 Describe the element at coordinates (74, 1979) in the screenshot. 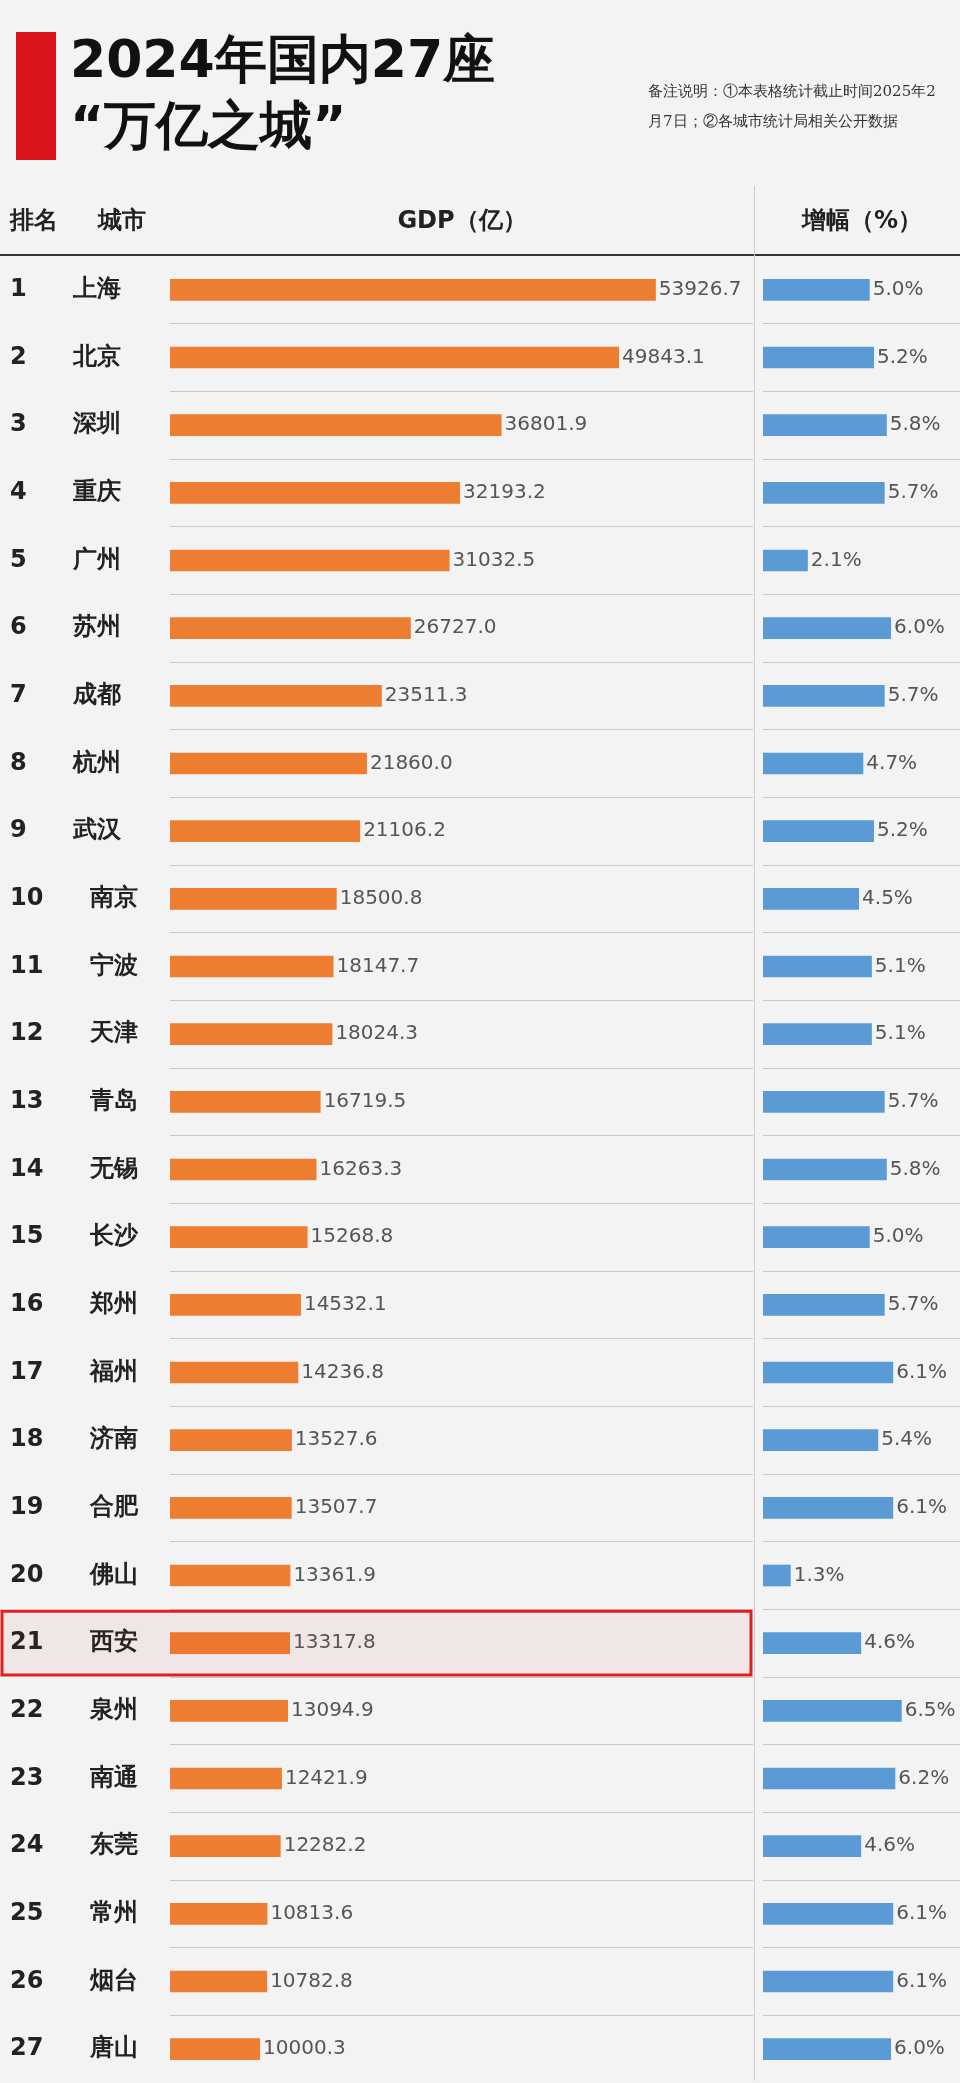

I see `y-tick-label: 26 烟台` at that location.